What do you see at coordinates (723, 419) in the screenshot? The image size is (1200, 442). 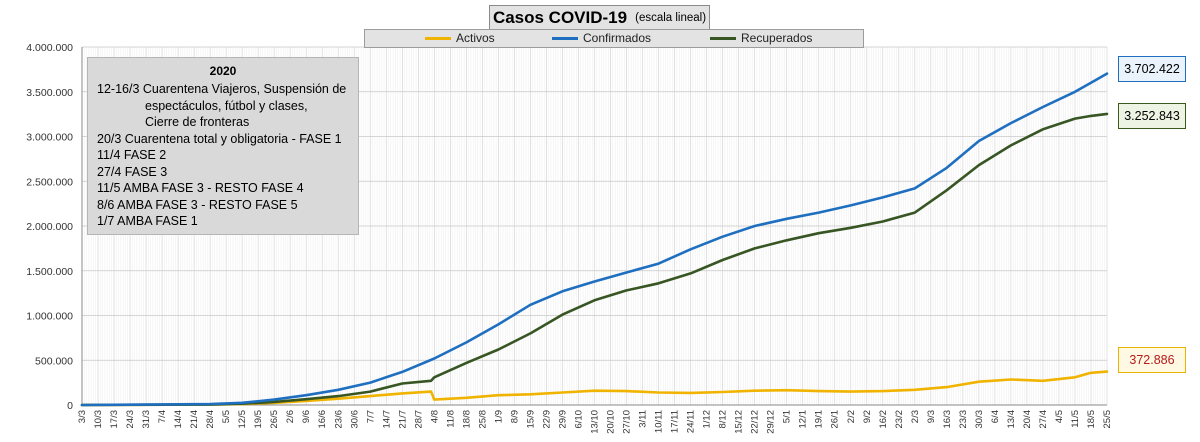 I see `x-tick-label: 8/12` at bounding box center [723, 419].